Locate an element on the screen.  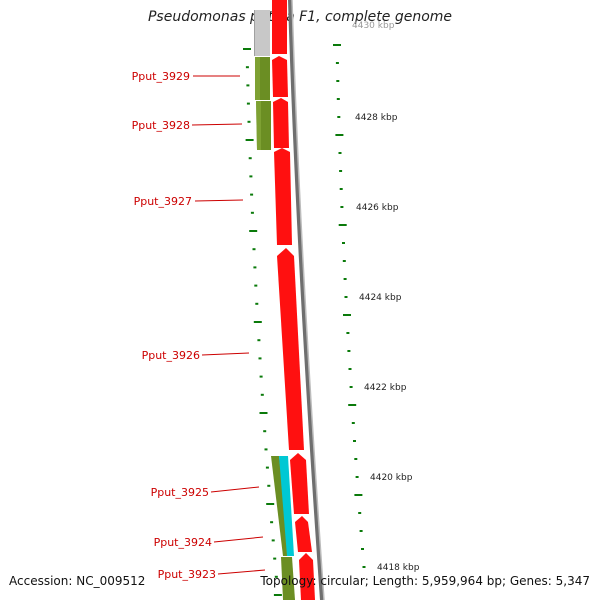
scale-label-4424: 4424 kbp is located at coordinates (380, 298).